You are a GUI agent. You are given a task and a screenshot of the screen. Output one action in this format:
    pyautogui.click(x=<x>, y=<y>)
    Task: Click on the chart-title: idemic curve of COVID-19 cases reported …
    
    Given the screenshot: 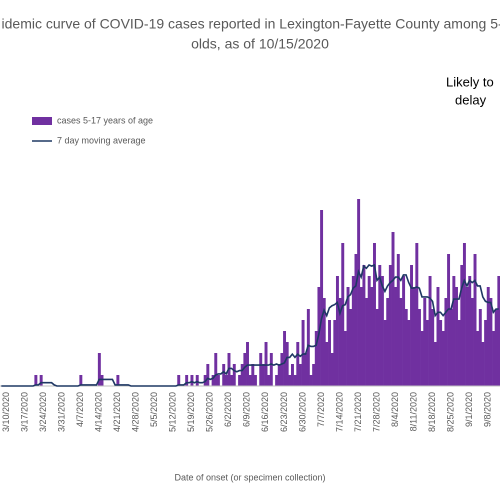 What is the action you would take?
    pyautogui.click(x=251, y=24)
    